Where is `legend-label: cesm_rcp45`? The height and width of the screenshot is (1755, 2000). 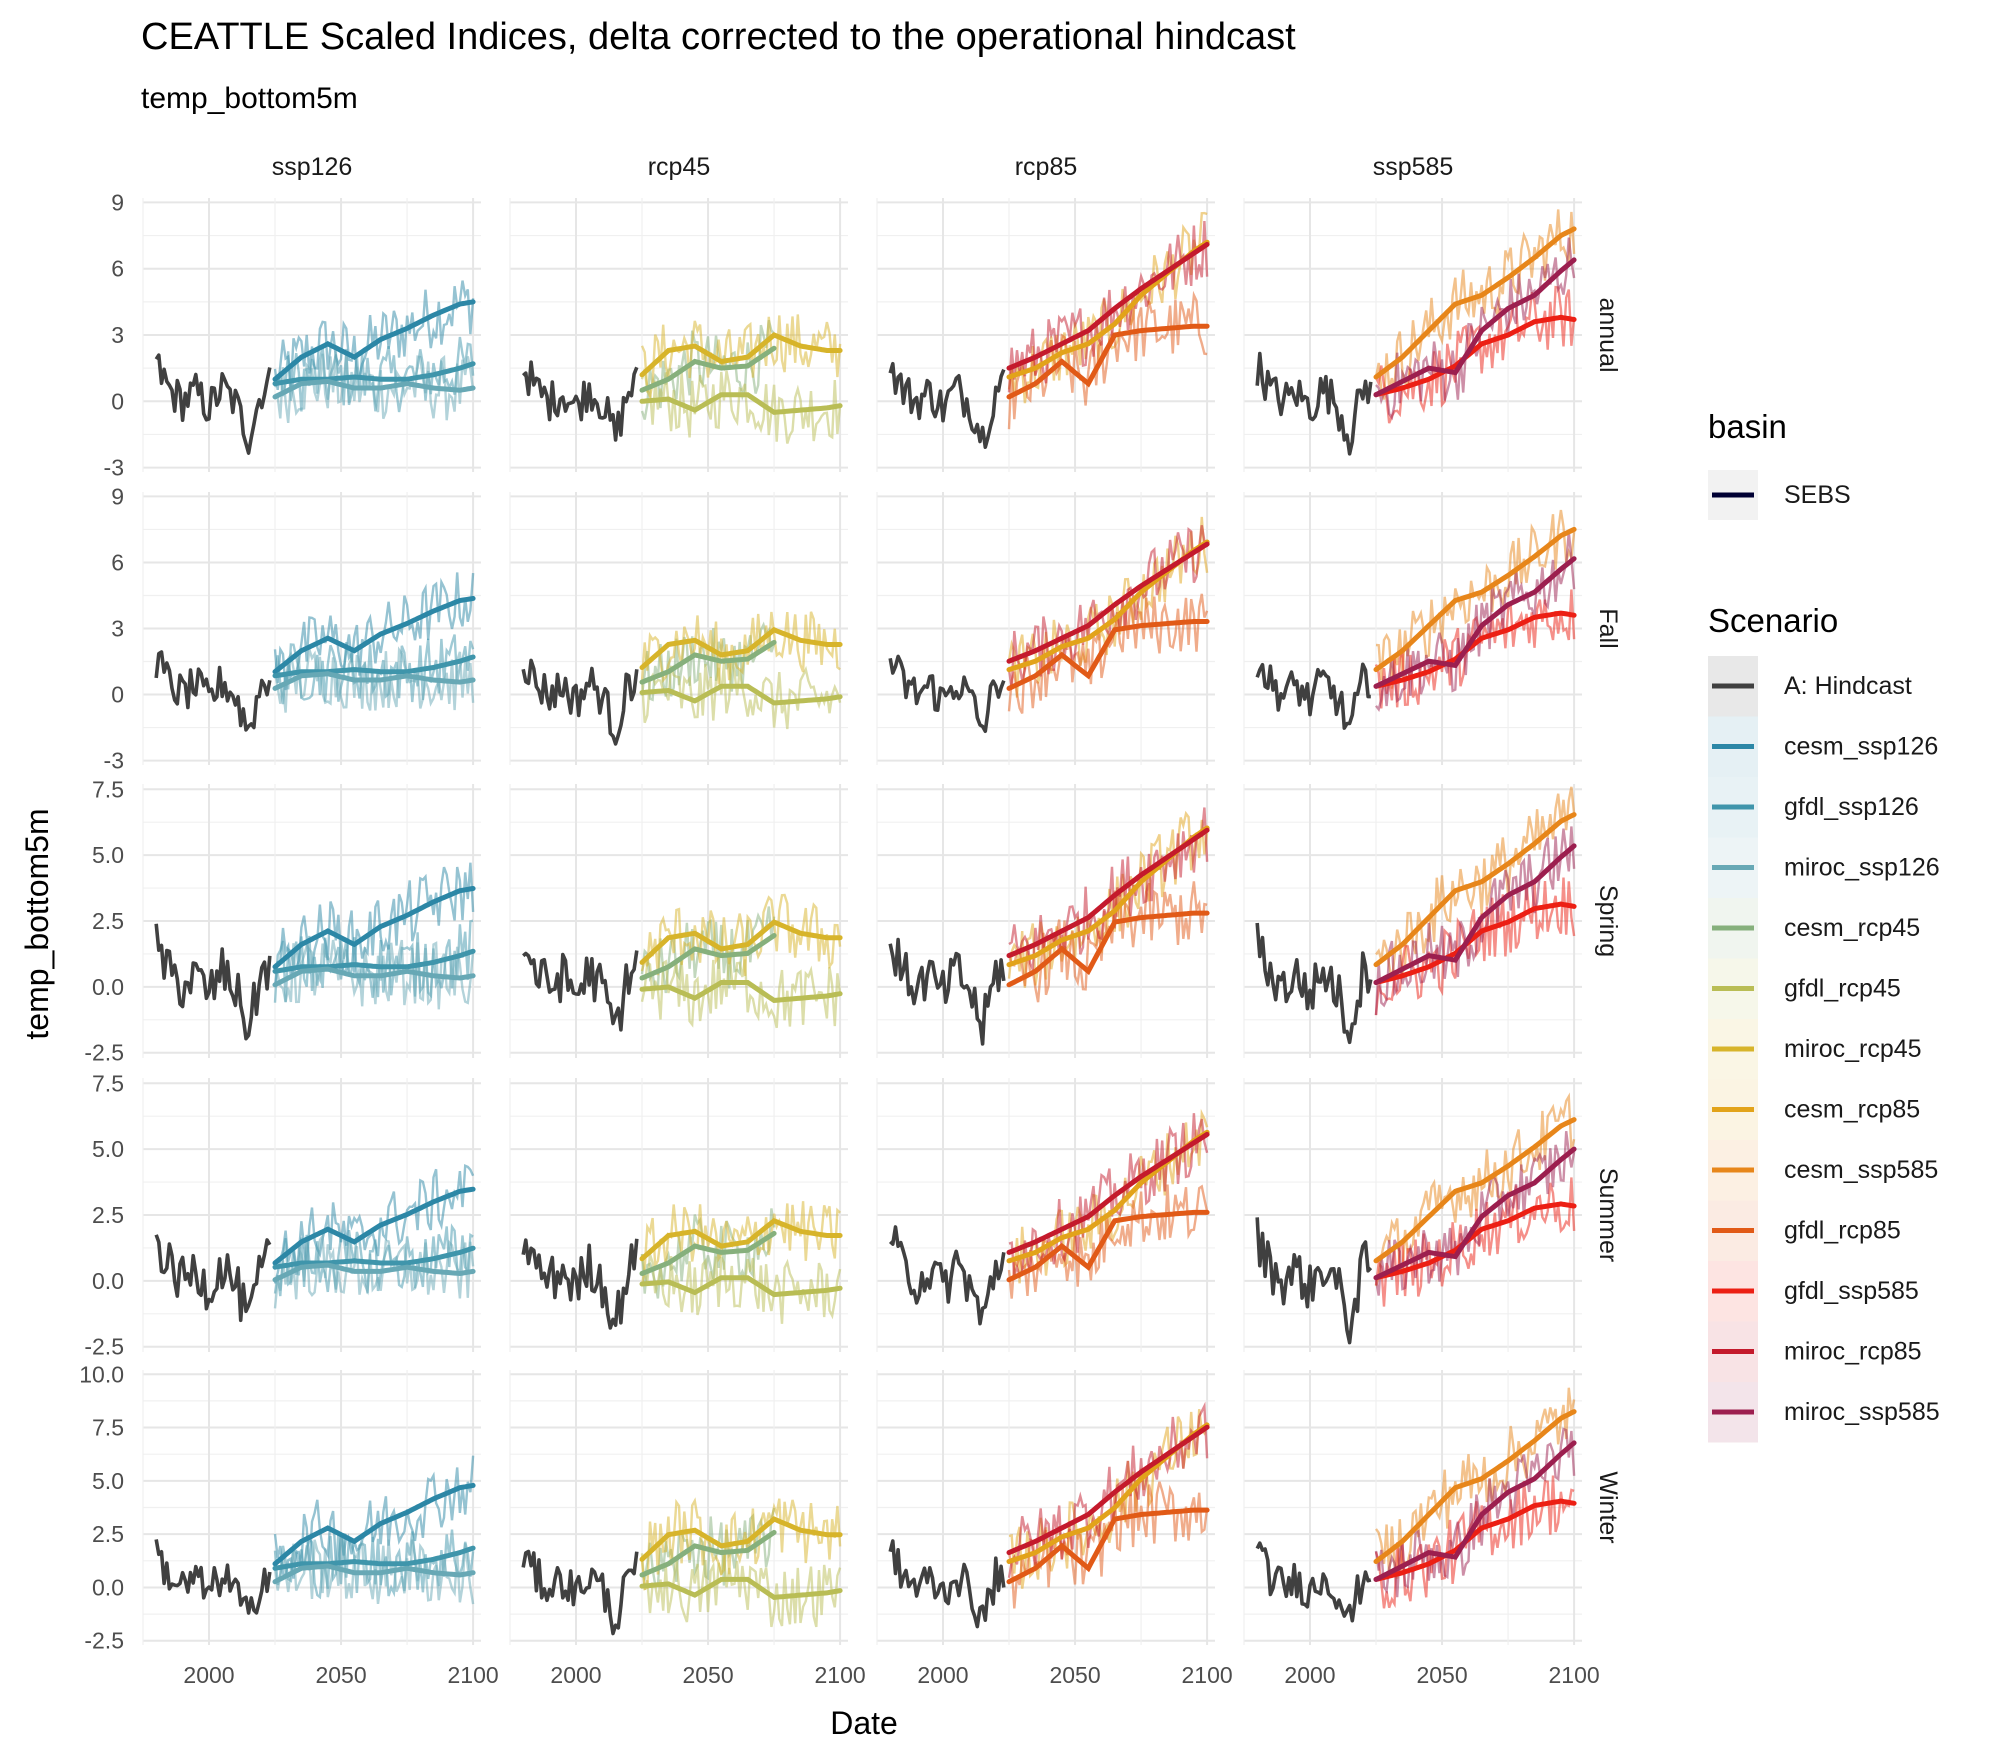 legend-label: cesm_rcp45 is located at coordinates (1852, 928).